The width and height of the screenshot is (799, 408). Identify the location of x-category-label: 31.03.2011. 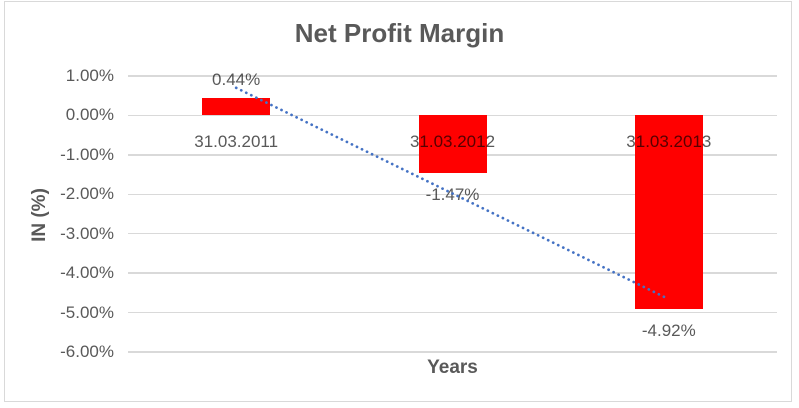
(236, 142).